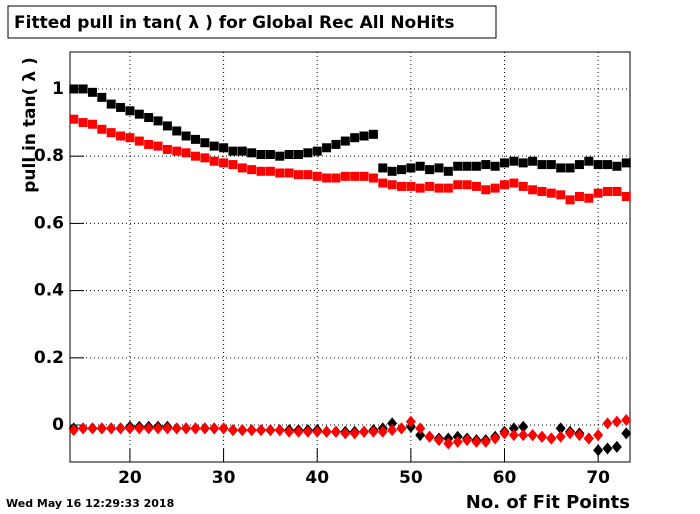 The width and height of the screenshot is (700, 514). I want to click on x-tick-label: 60, so click(505, 478).